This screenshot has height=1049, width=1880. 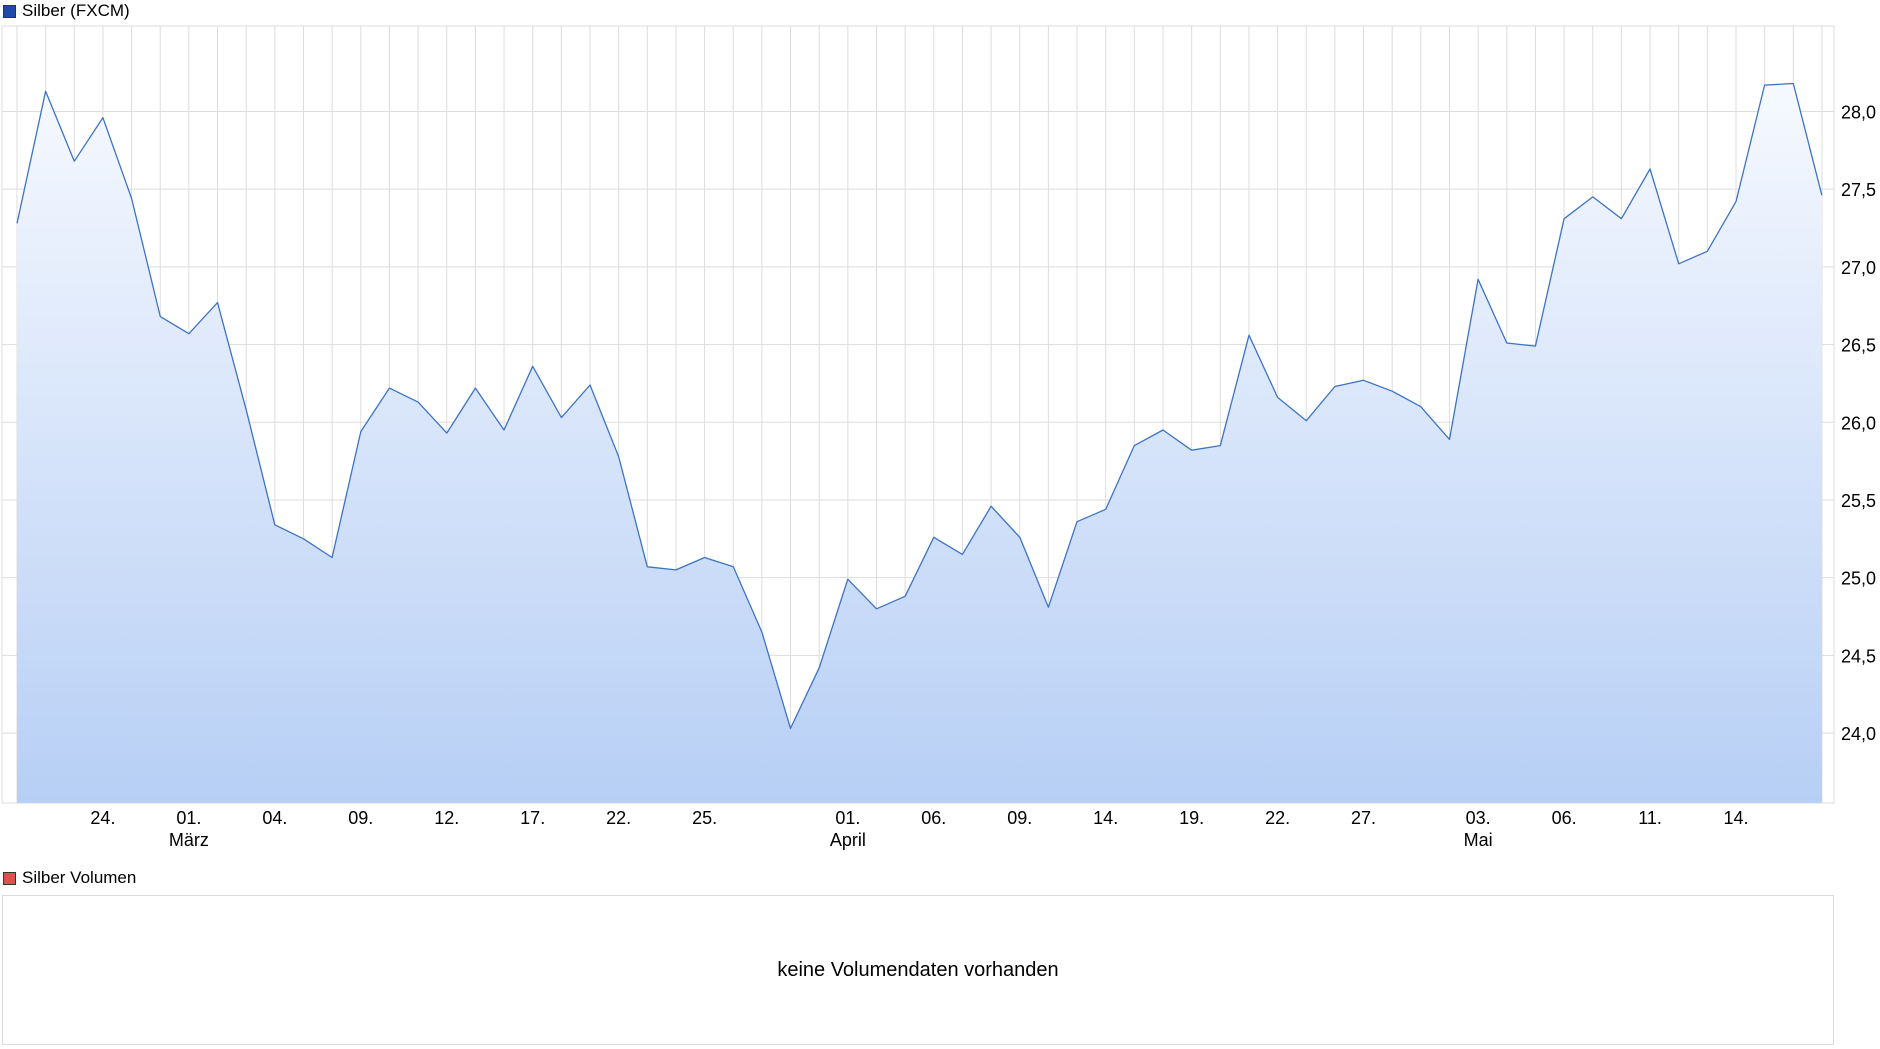 What do you see at coordinates (1858, 112) in the screenshot?
I see `y-tick-label: 28,0` at bounding box center [1858, 112].